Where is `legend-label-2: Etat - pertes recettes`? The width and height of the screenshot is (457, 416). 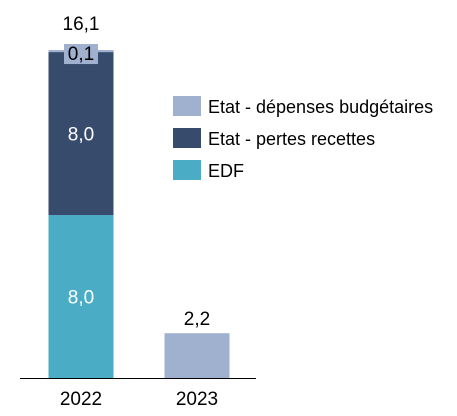
legend-label-2: Etat - pertes recettes is located at coordinates (291, 139).